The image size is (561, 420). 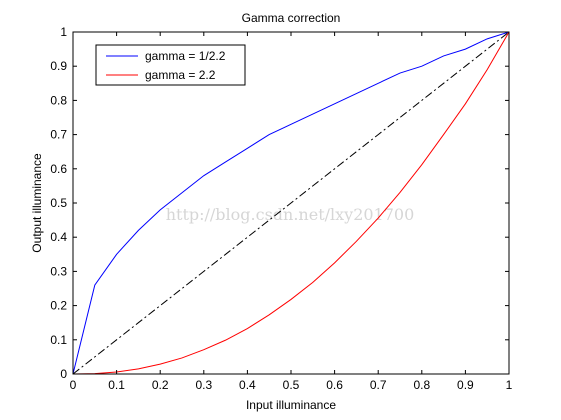 I want to click on x-tick-label: 0.9, so click(x=465, y=385).